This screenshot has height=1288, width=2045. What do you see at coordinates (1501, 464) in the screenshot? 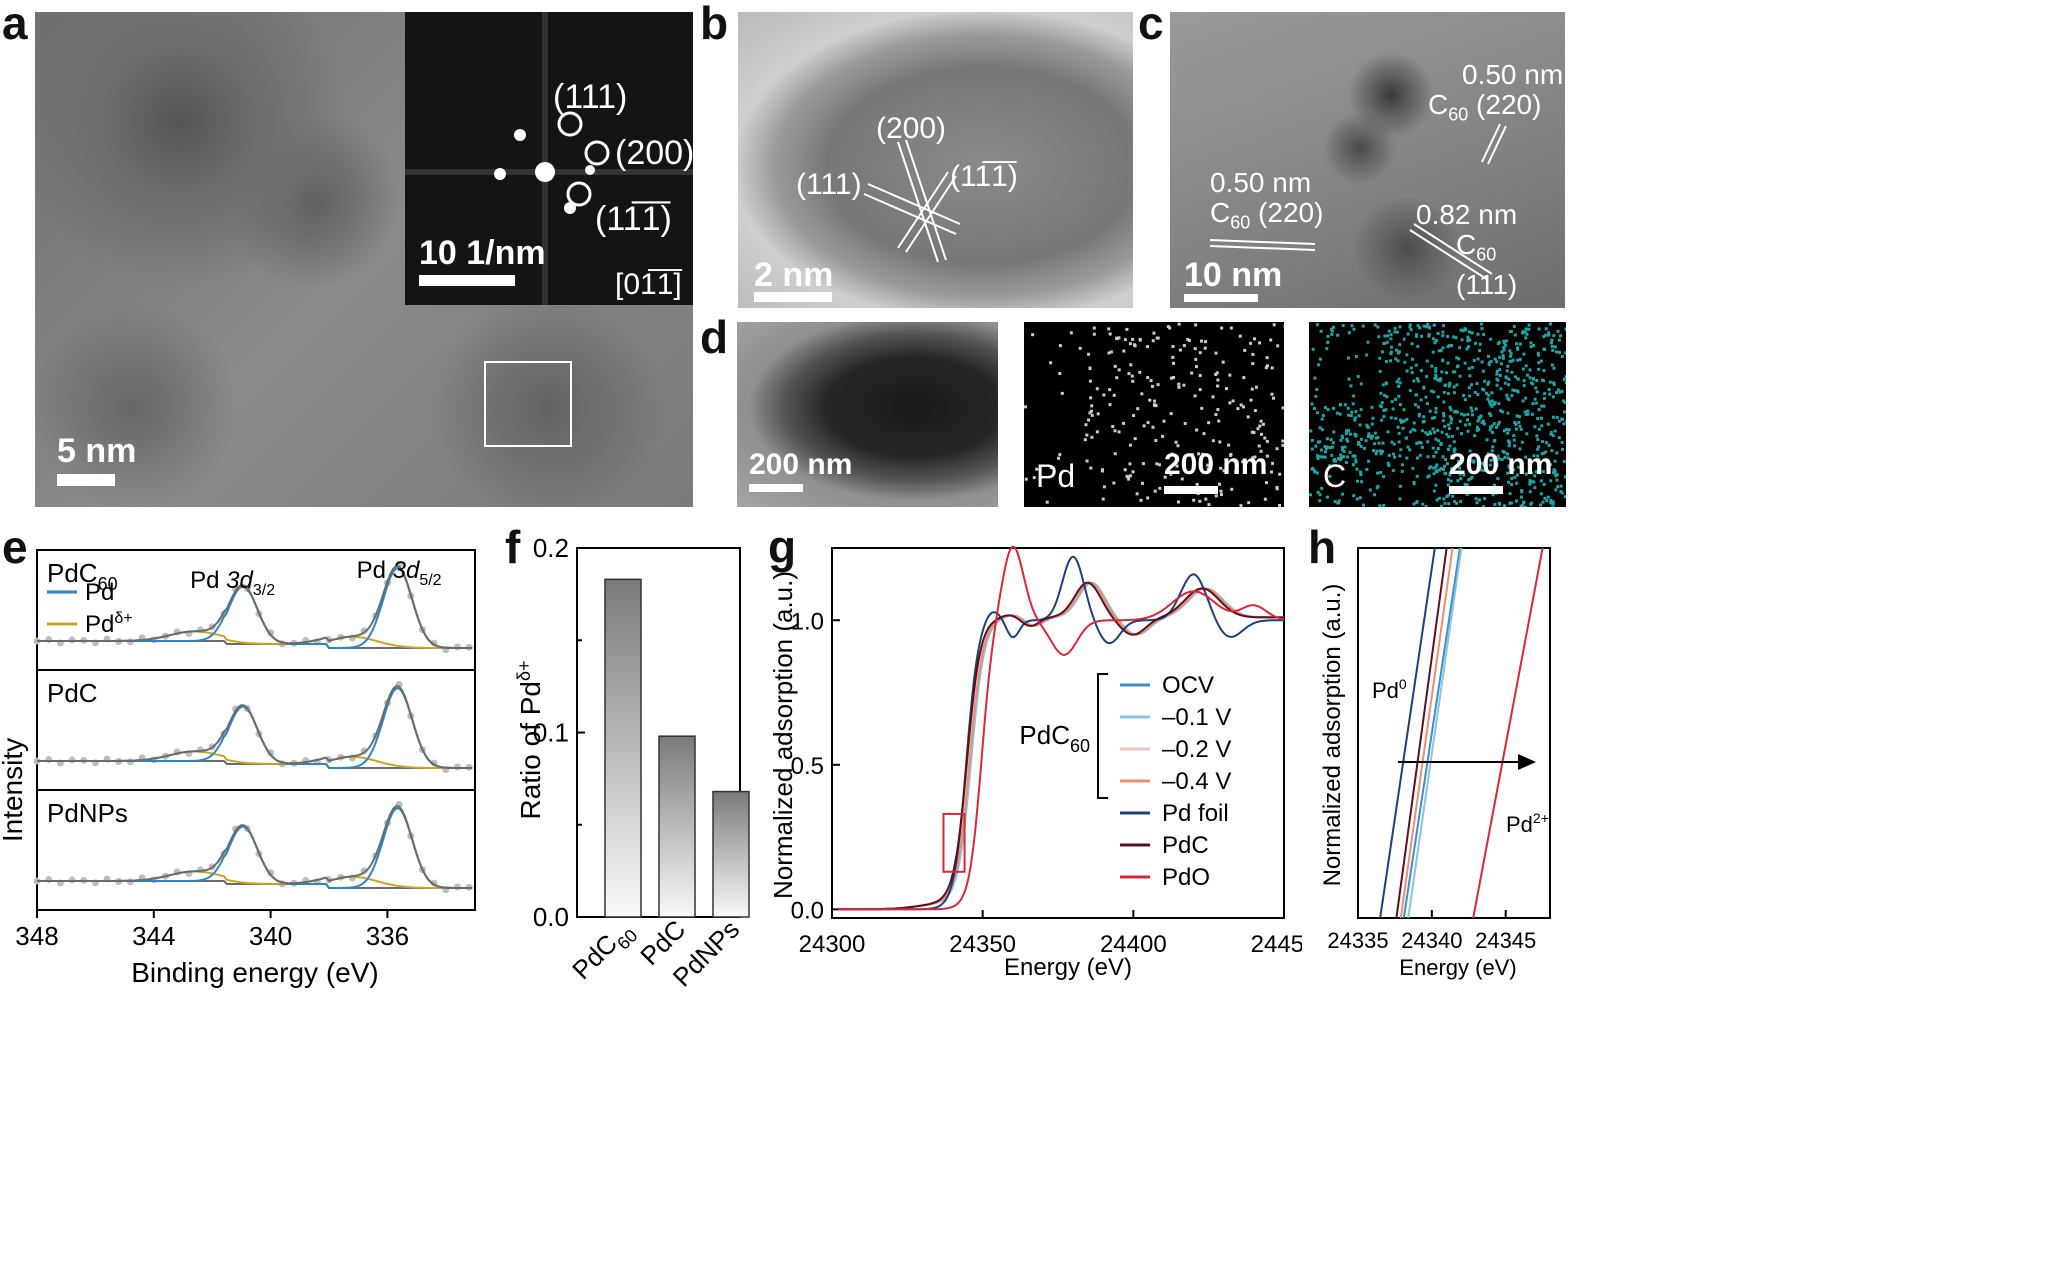
I see `scale-label-d3: 200 nm` at bounding box center [1501, 464].